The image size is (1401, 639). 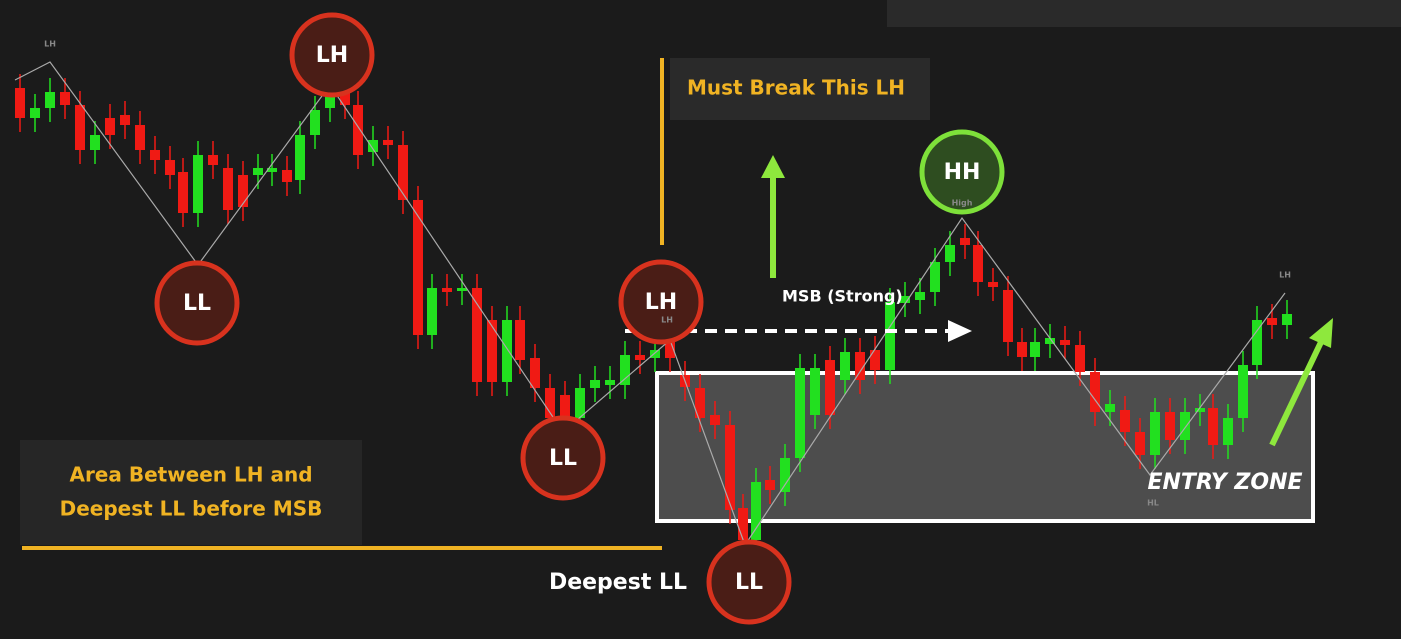 I want to click on marker-label: HH, so click(x=962, y=172).